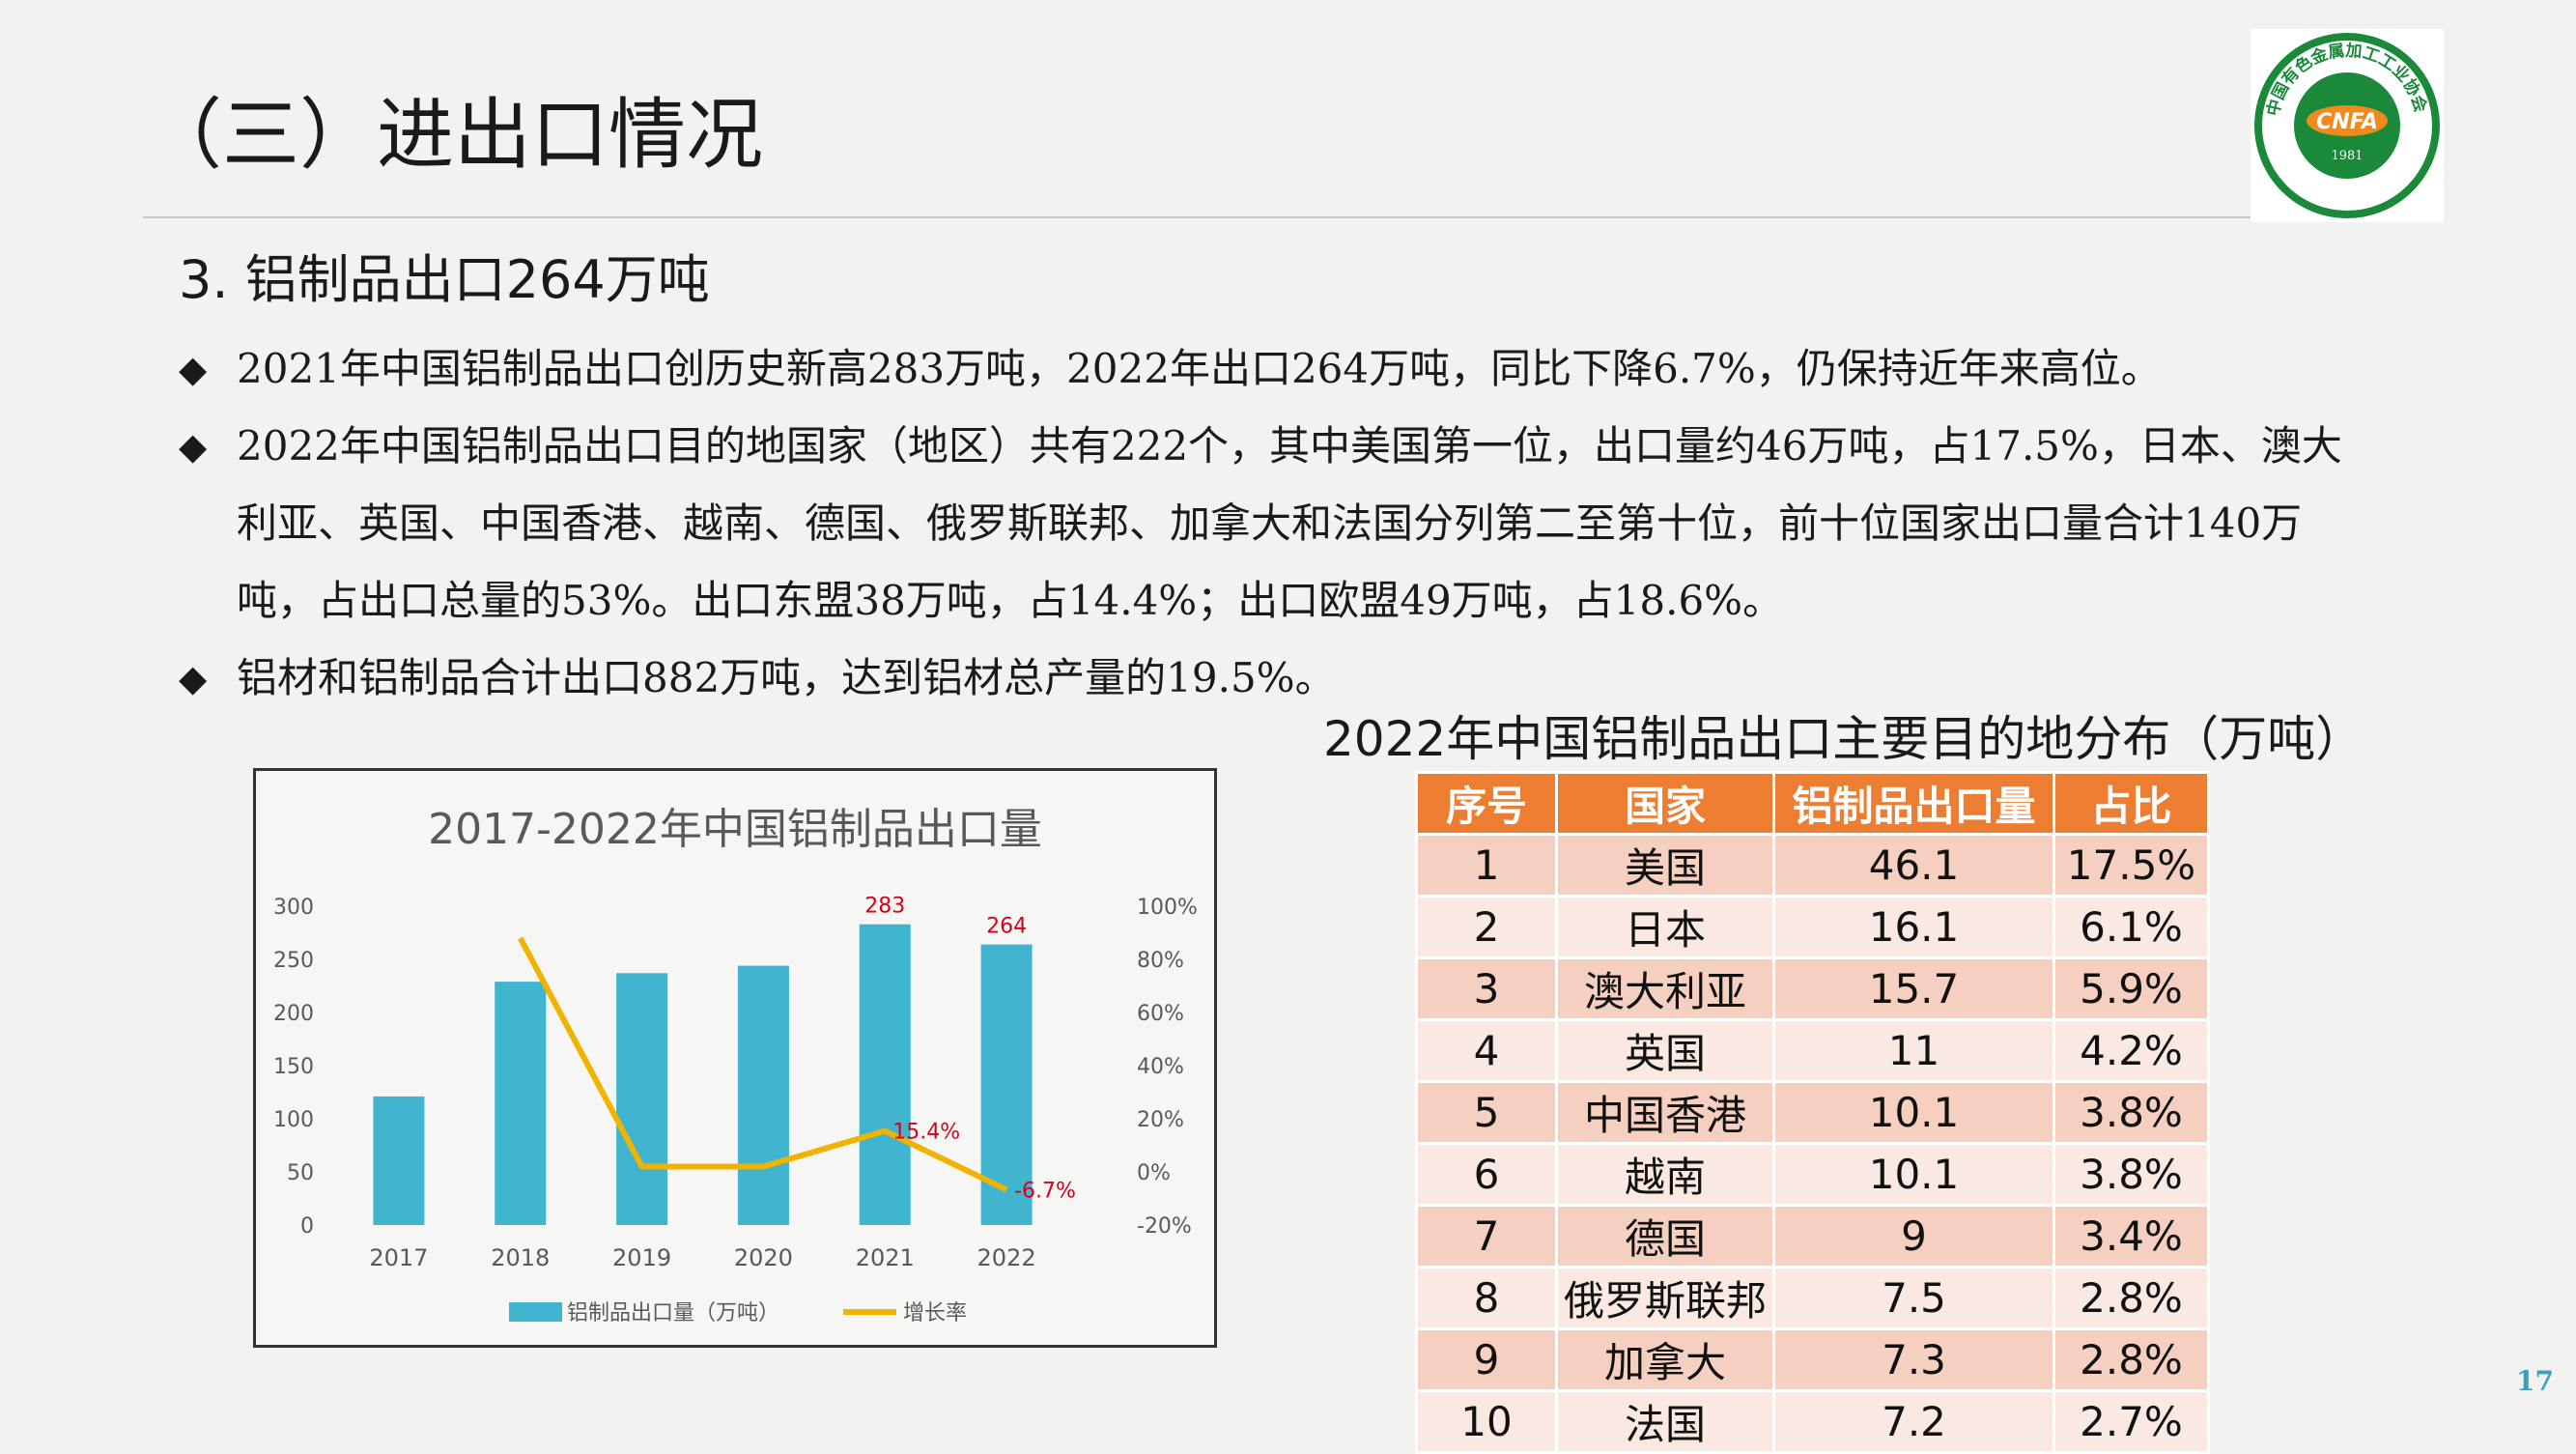  What do you see at coordinates (1006, 927) in the screenshot?
I see `bar-data-label: 264` at bounding box center [1006, 927].